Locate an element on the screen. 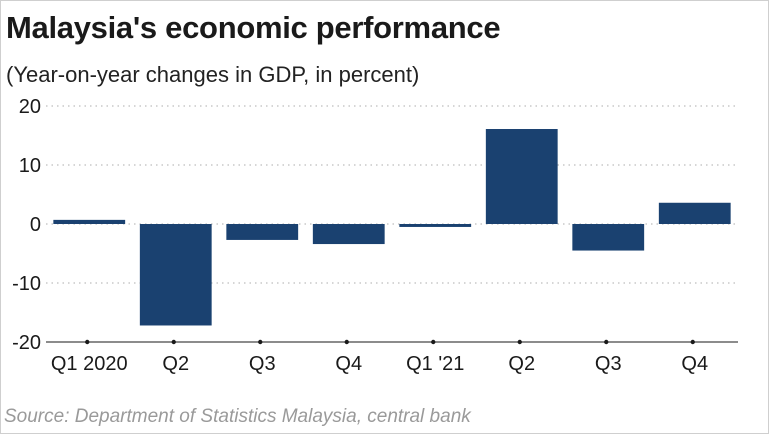  y-tick-label-0: 20 is located at coordinates (30, 107).